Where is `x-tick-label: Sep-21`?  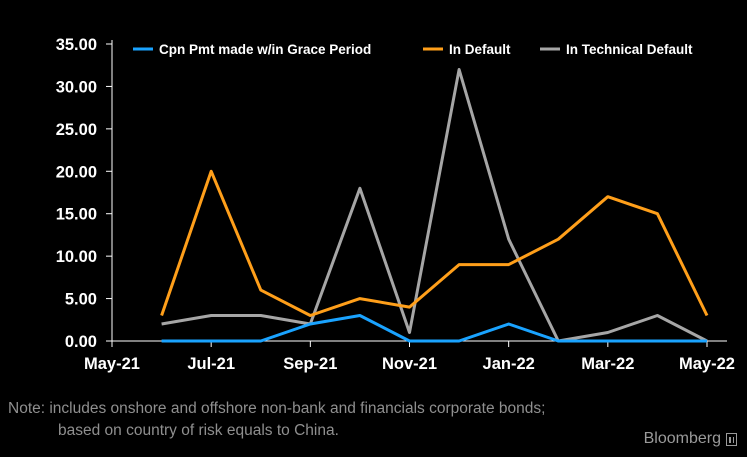
x-tick-label: Sep-21 is located at coordinates (310, 364).